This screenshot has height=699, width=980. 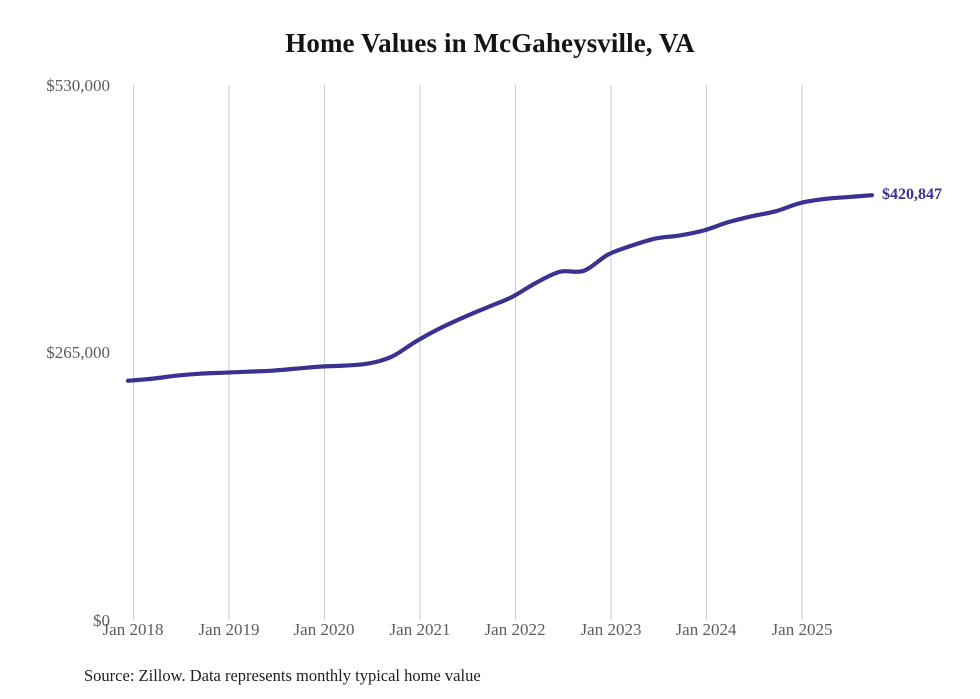 I want to click on page-title: Home Values in McGaheysville, VA, so click(x=490, y=43).